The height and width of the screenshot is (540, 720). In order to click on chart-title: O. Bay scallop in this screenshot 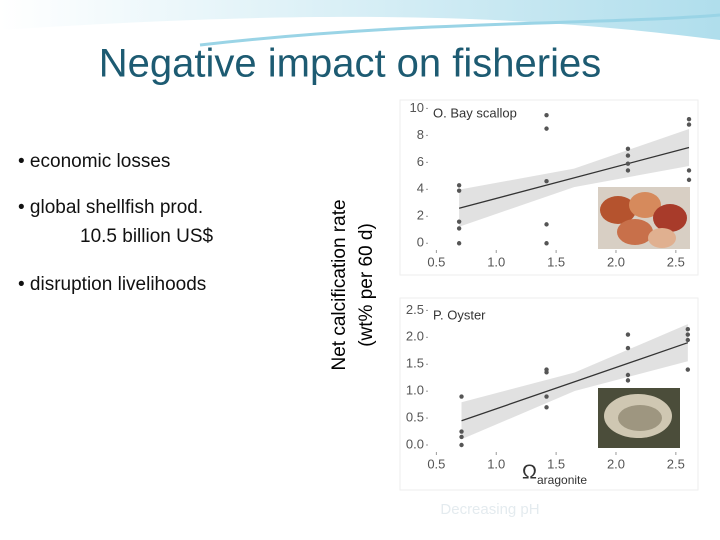, I will do `click(475, 112)`.